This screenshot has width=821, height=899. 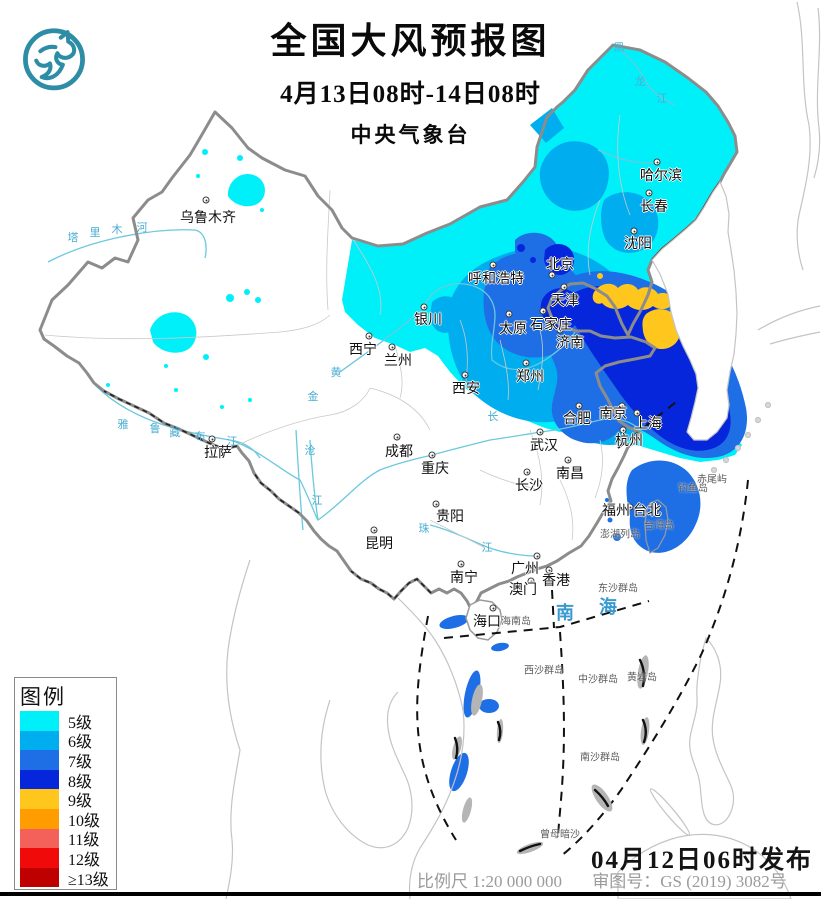 What do you see at coordinates (466, 388) in the screenshot?
I see `city-label: 西安` at bounding box center [466, 388].